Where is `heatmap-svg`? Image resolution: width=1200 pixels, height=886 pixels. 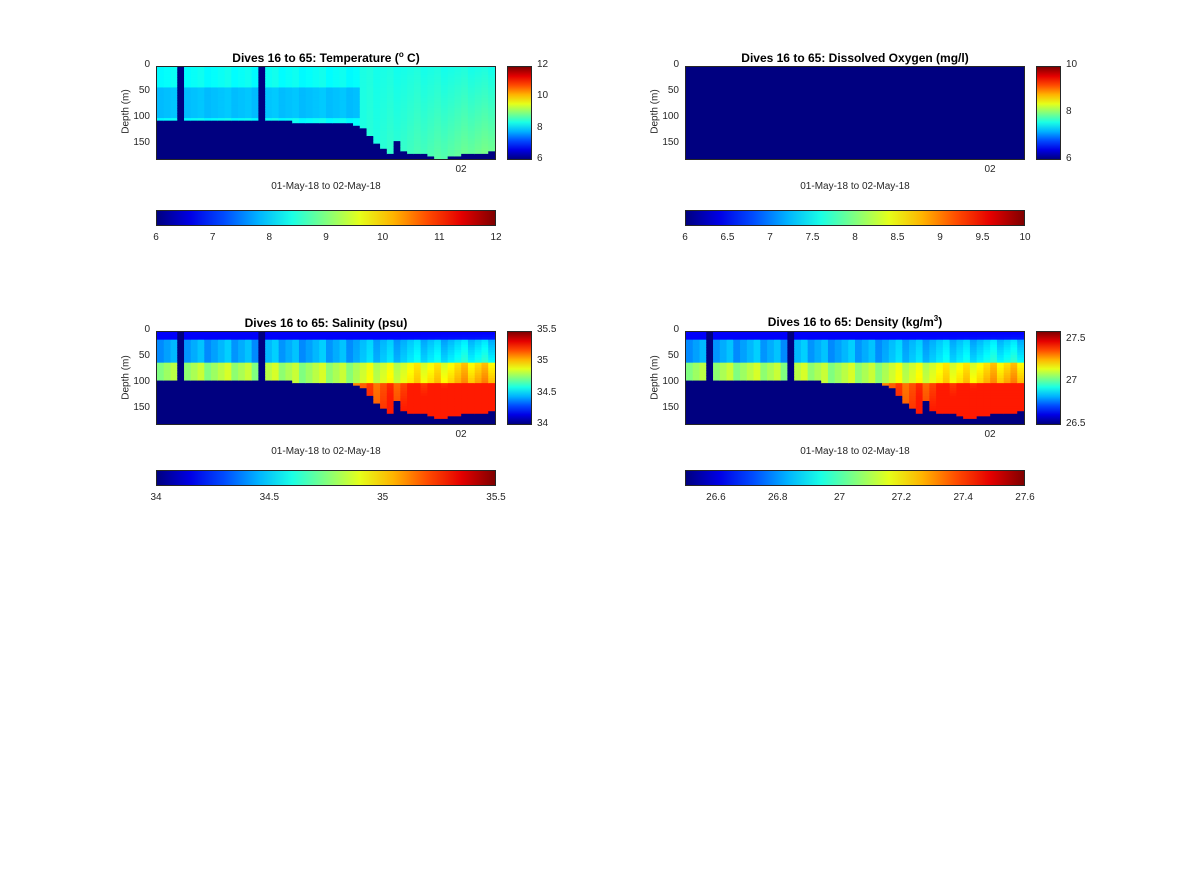
heatmap-svg is located at coordinates (326, 113).